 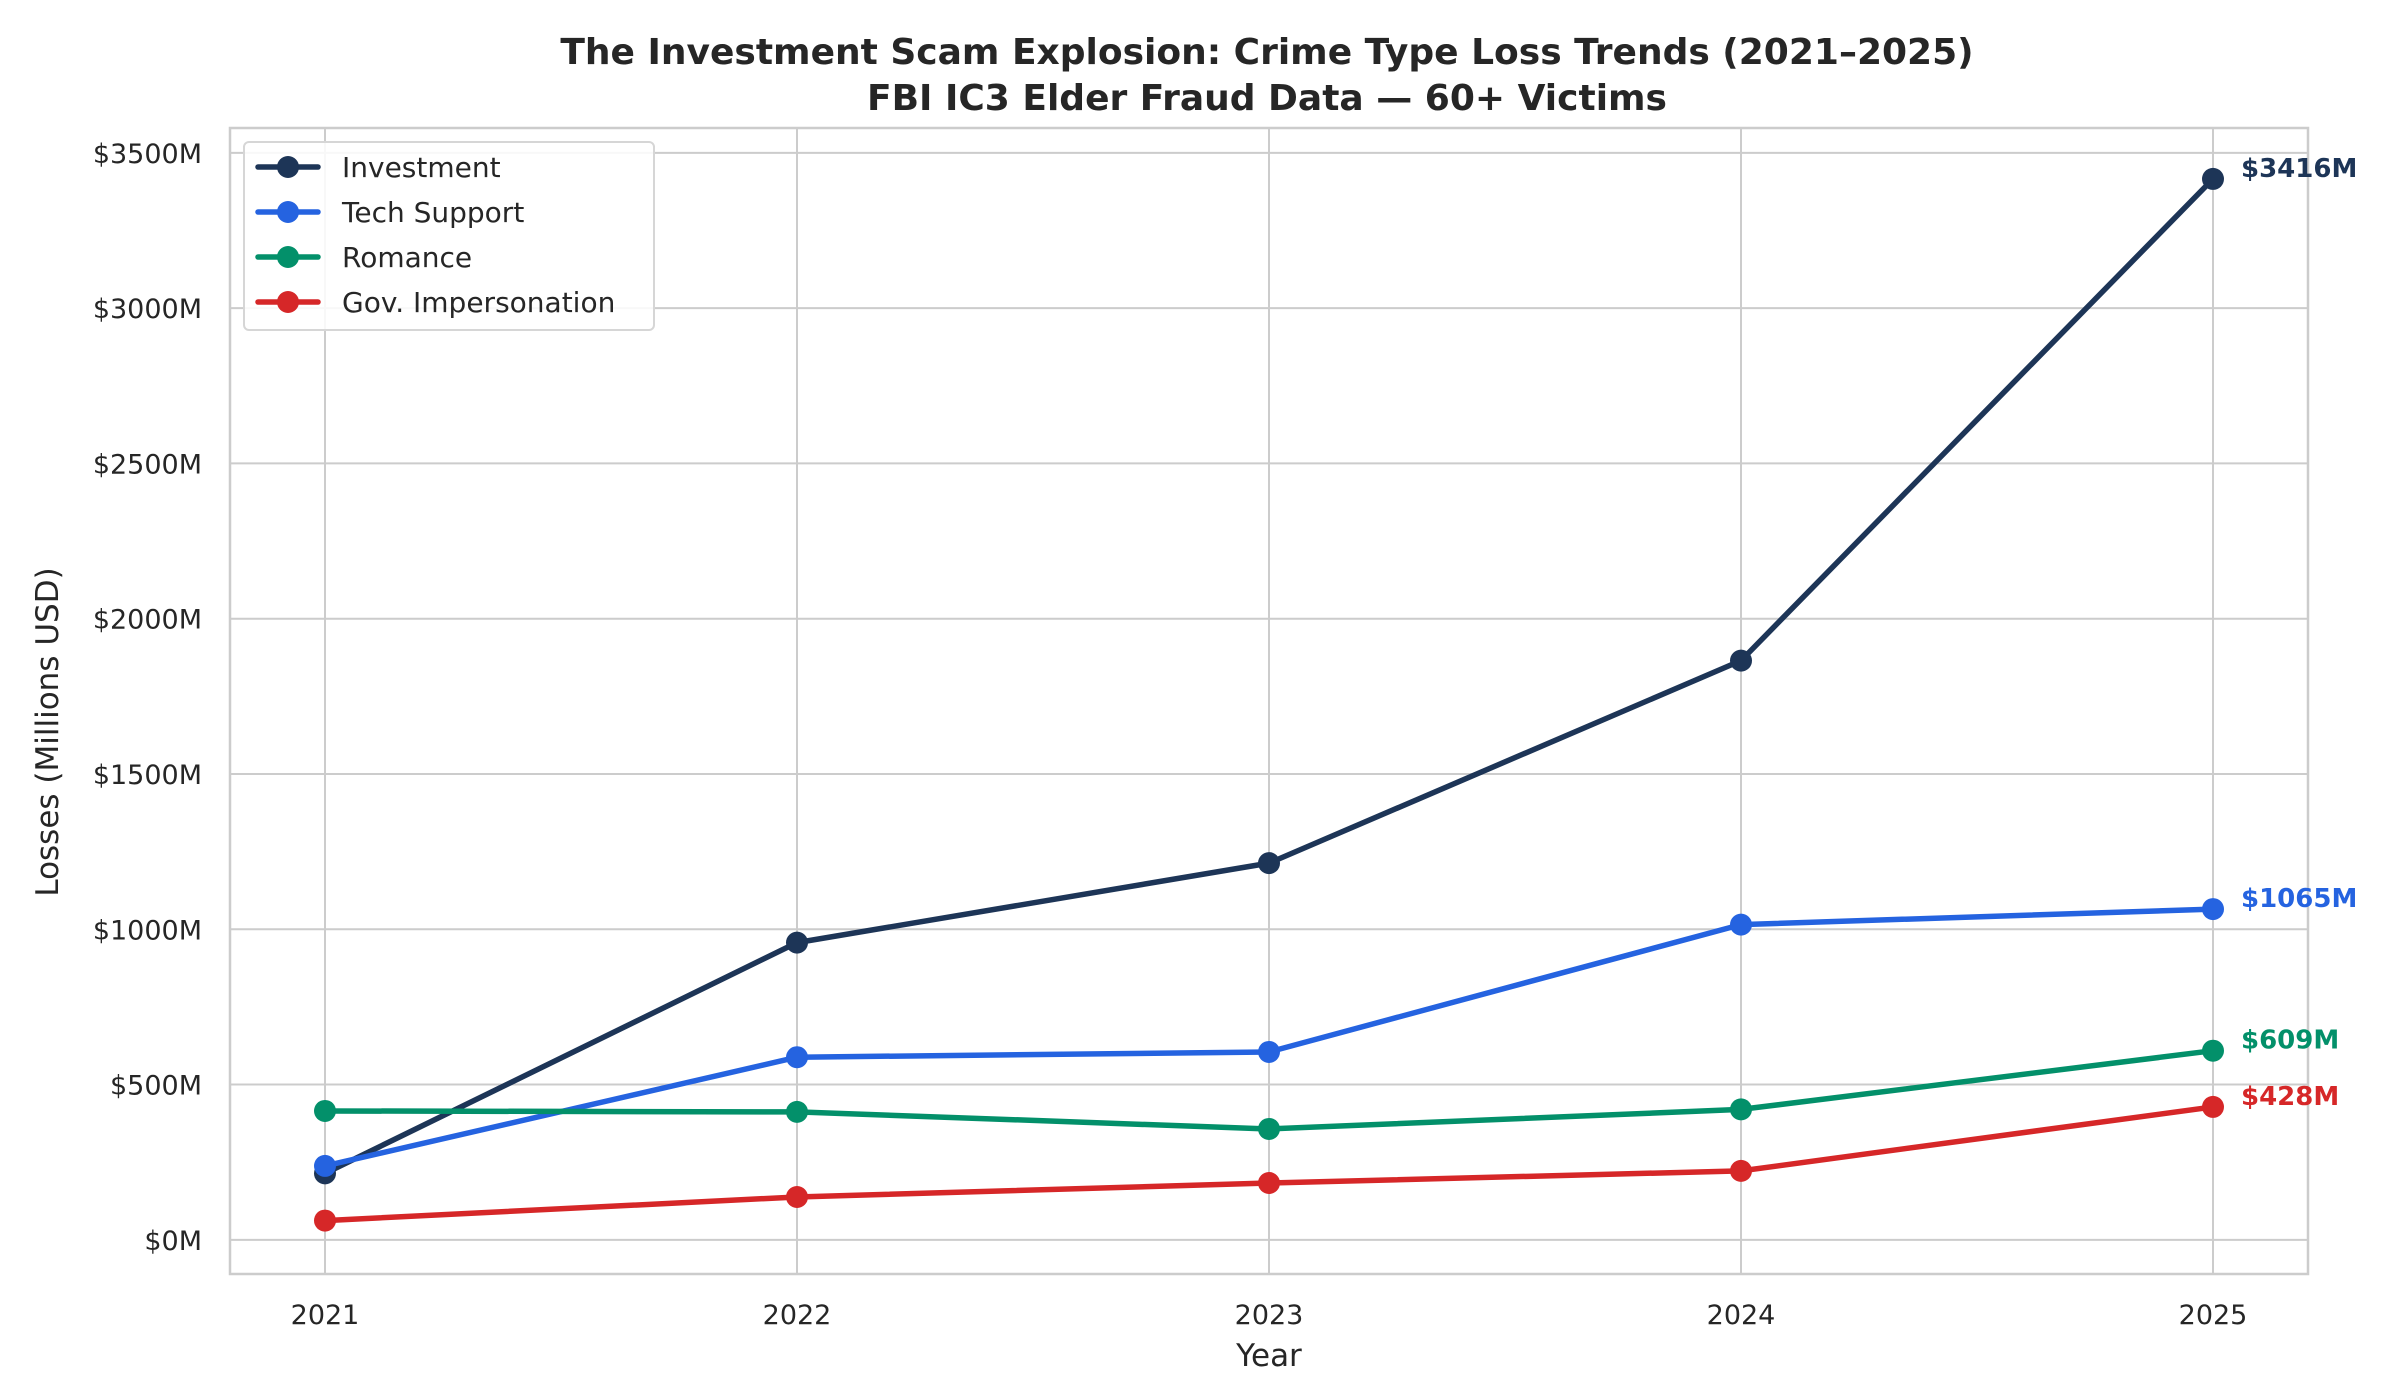 I want to click on legend-item-romance: Romance, so click(x=363, y=257).